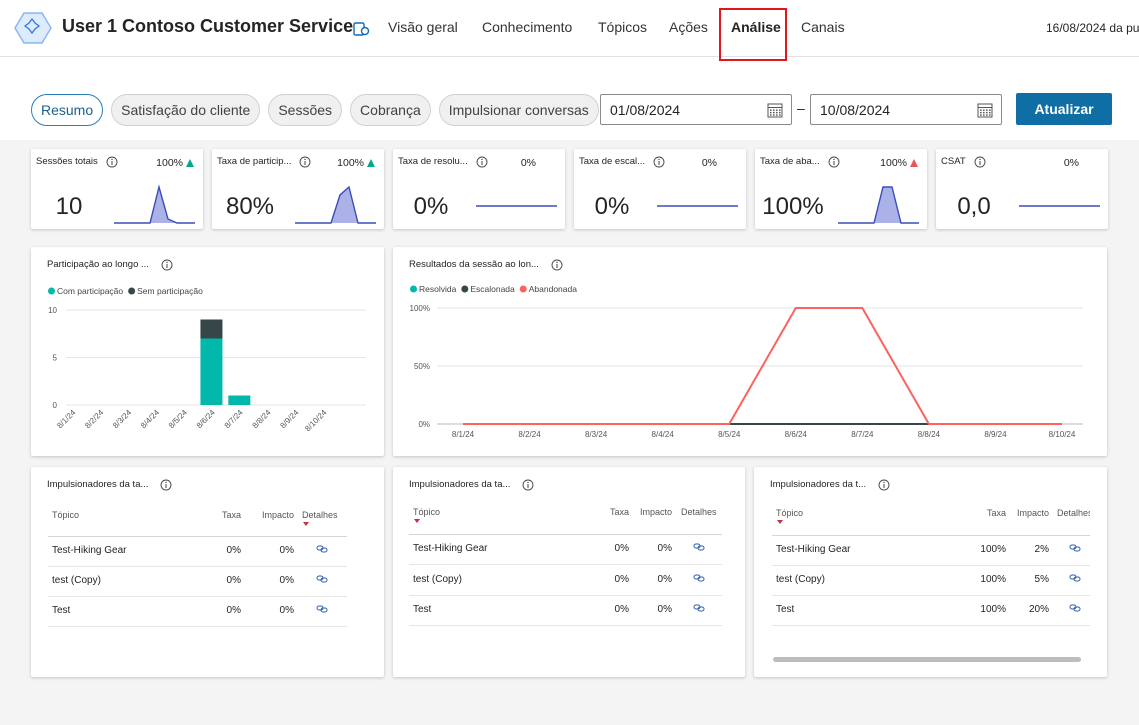 The image size is (1139, 725). What do you see at coordinates (878, 205) in the screenshot?
I see `sparkline-line` at bounding box center [878, 205].